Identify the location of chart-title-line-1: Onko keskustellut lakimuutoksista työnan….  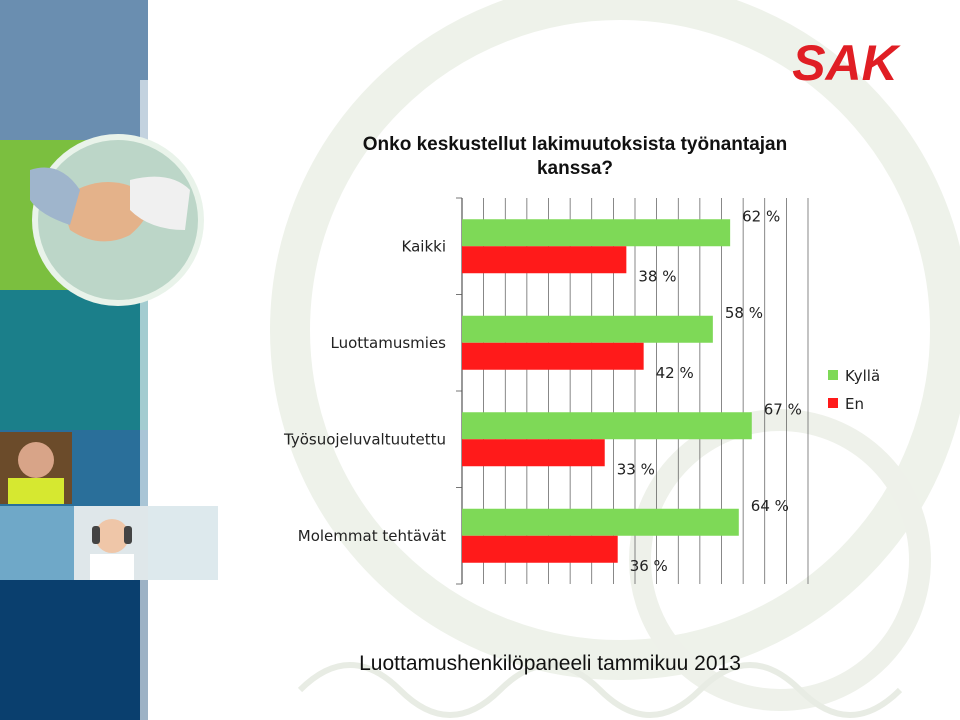
(575, 144).